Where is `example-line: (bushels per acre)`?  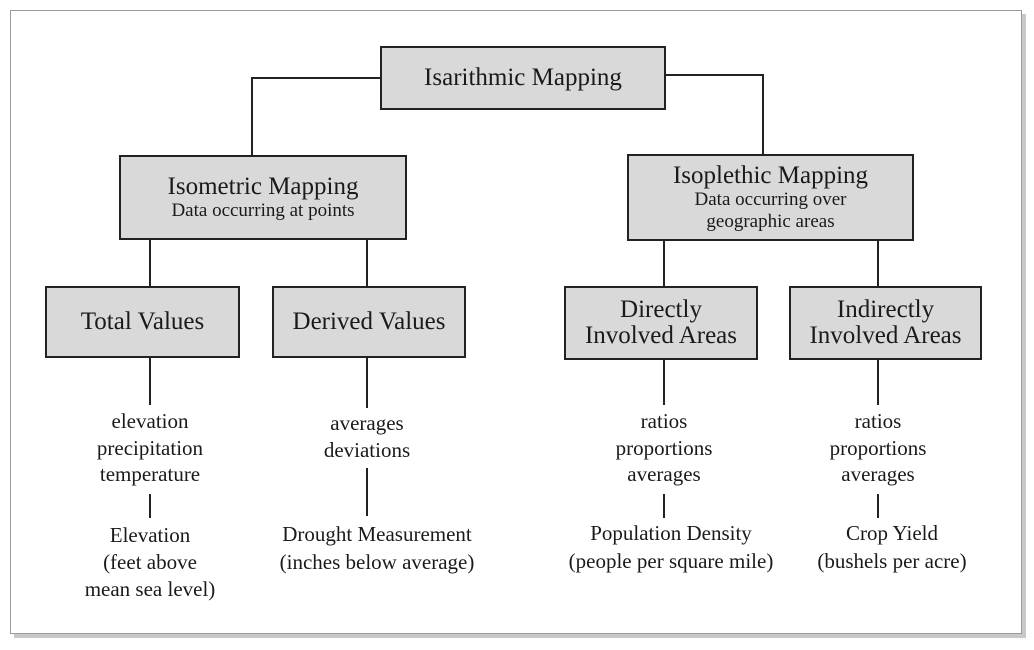 example-line: (bushels per acre) is located at coordinates (892, 561).